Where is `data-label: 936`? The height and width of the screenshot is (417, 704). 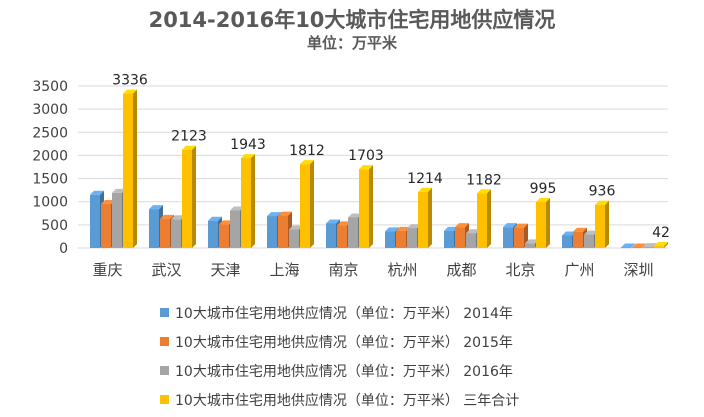
data-label: 936 is located at coordinates (602, 192).